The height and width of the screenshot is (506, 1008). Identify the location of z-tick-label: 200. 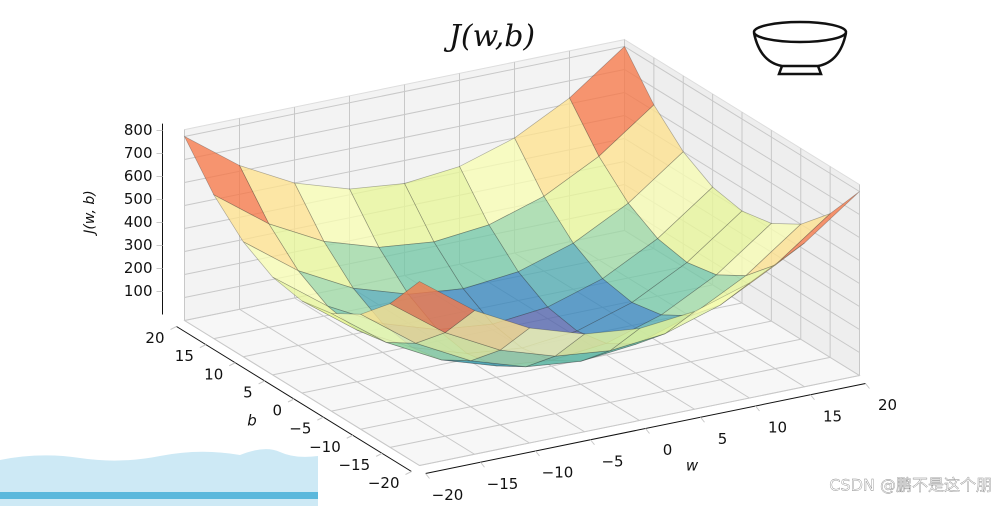
(138, 268).